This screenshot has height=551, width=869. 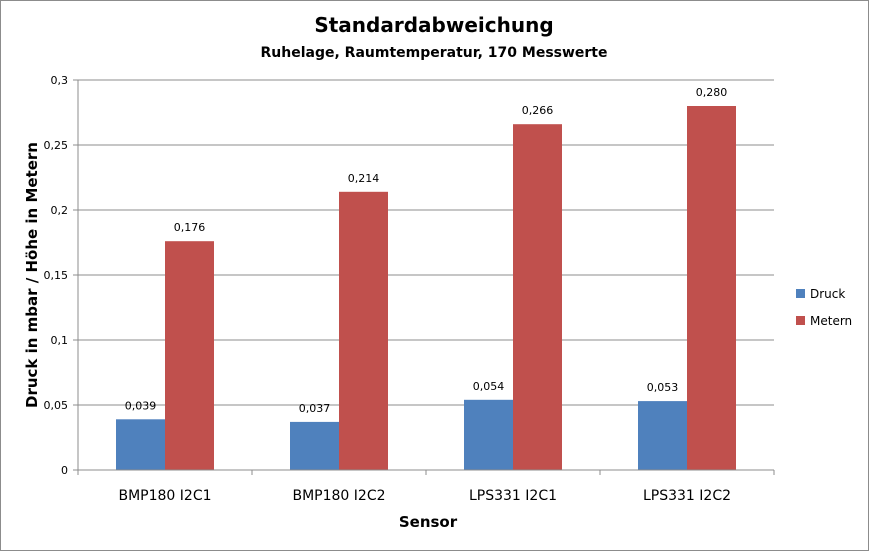 What do you see at coordinates (164, 496) in the screenshot?
I see `x-category-label: BMP180 I2C1` at bounding box center [164, 496].